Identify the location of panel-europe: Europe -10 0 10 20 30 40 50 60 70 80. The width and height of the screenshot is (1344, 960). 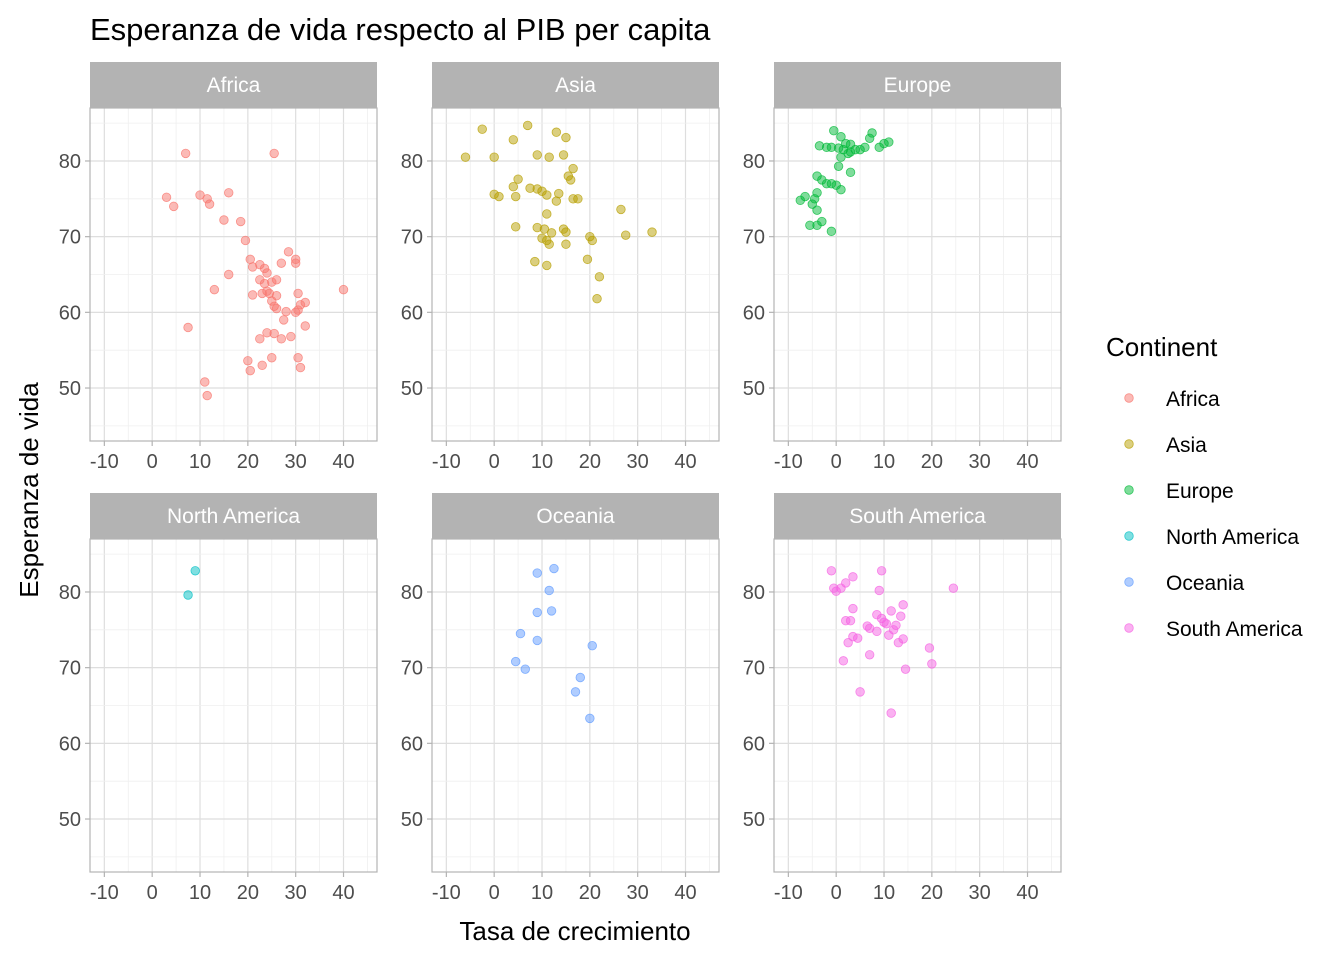
(902, 267).